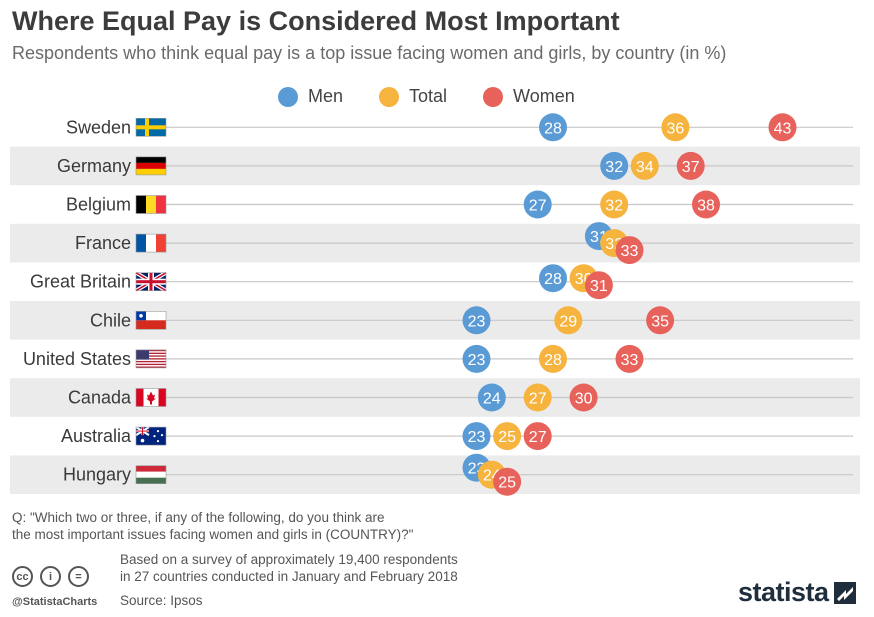 Image resolution: width=874 pixels, height=617 pixels. Describe the element at coordinates (151, 281) in the screenshot. I see `flag-great-britain-icon` at that location.